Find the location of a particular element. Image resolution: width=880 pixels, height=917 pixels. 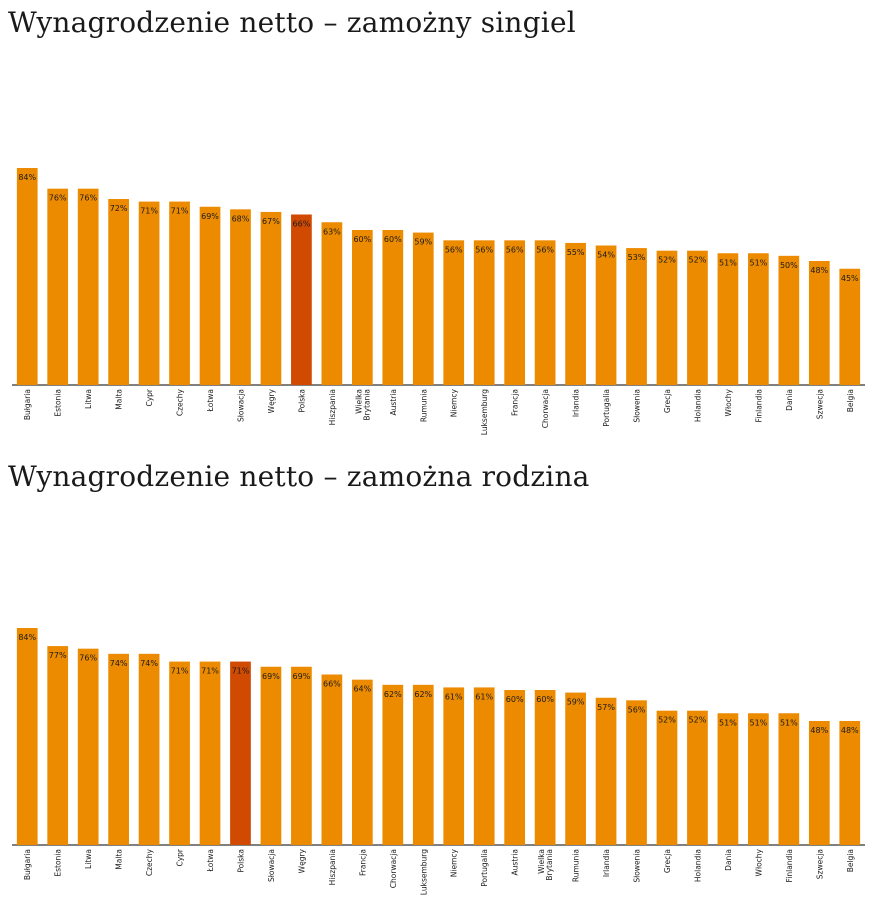

bar-portugalia is located at coordinates (606, 315).